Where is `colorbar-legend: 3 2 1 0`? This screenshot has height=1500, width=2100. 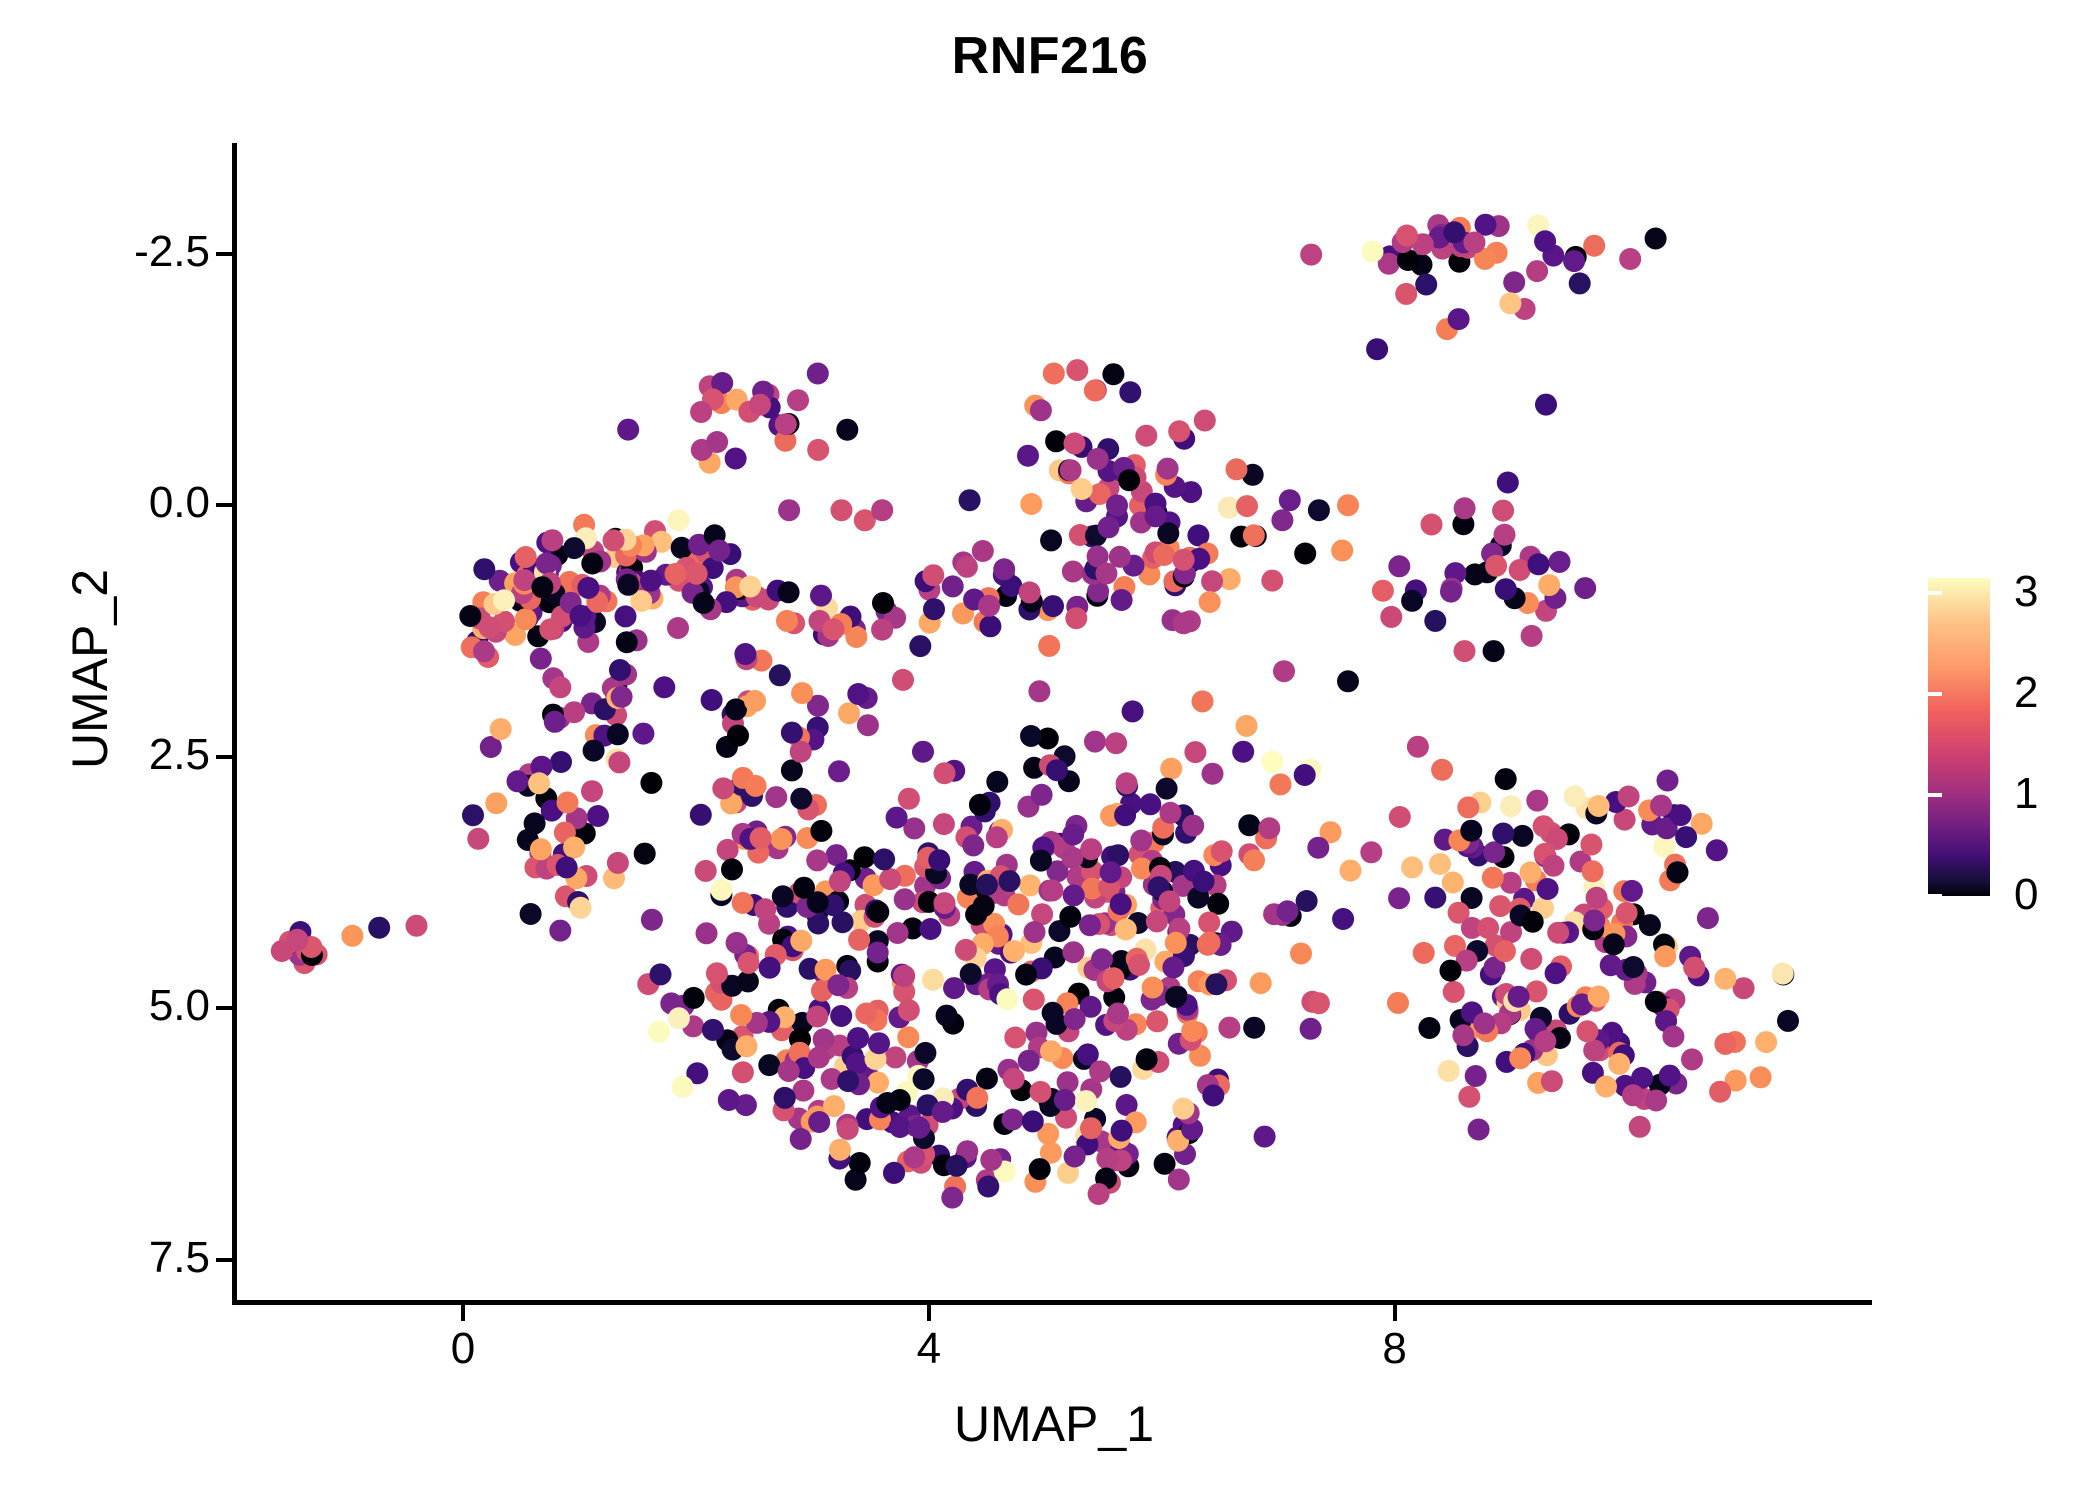
colorbar-legend: 3 2 1 0 is located at coordinates (2003, 743).